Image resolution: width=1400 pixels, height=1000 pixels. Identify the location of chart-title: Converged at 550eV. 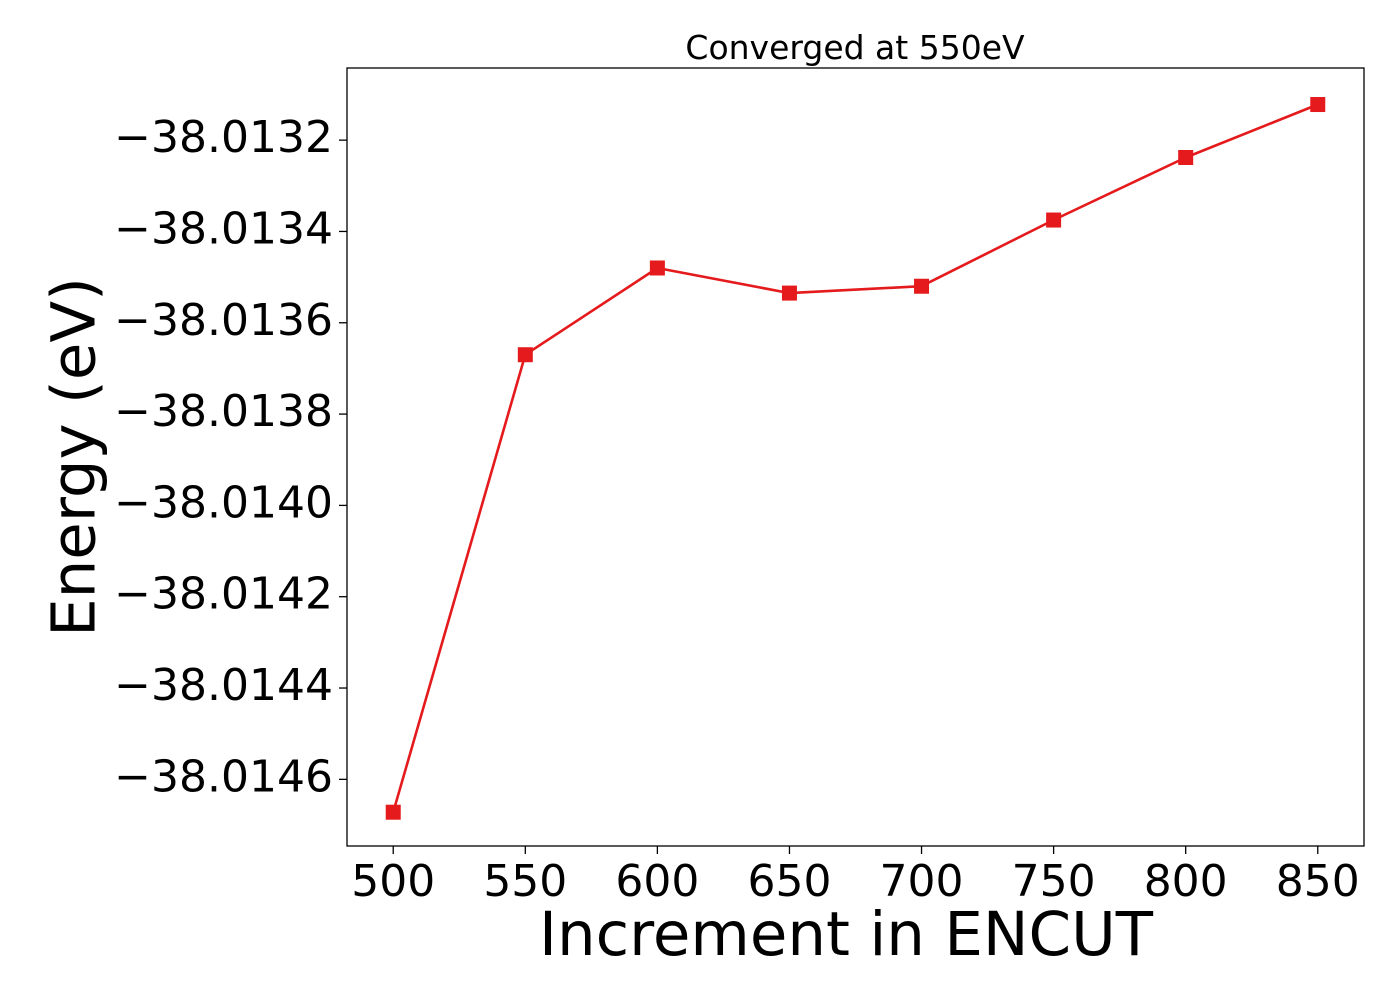
(855, 47).